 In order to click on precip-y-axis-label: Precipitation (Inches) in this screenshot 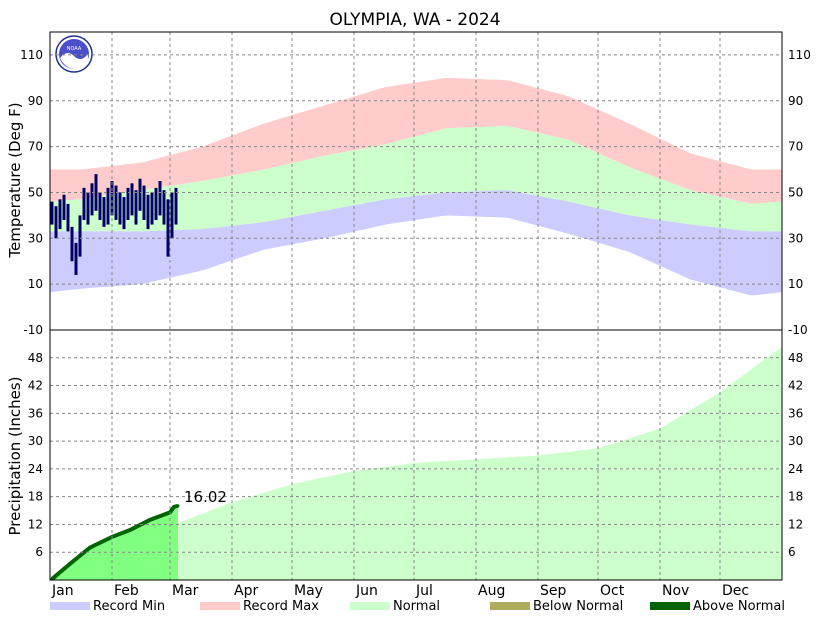, I will do `click(15, 456)`.